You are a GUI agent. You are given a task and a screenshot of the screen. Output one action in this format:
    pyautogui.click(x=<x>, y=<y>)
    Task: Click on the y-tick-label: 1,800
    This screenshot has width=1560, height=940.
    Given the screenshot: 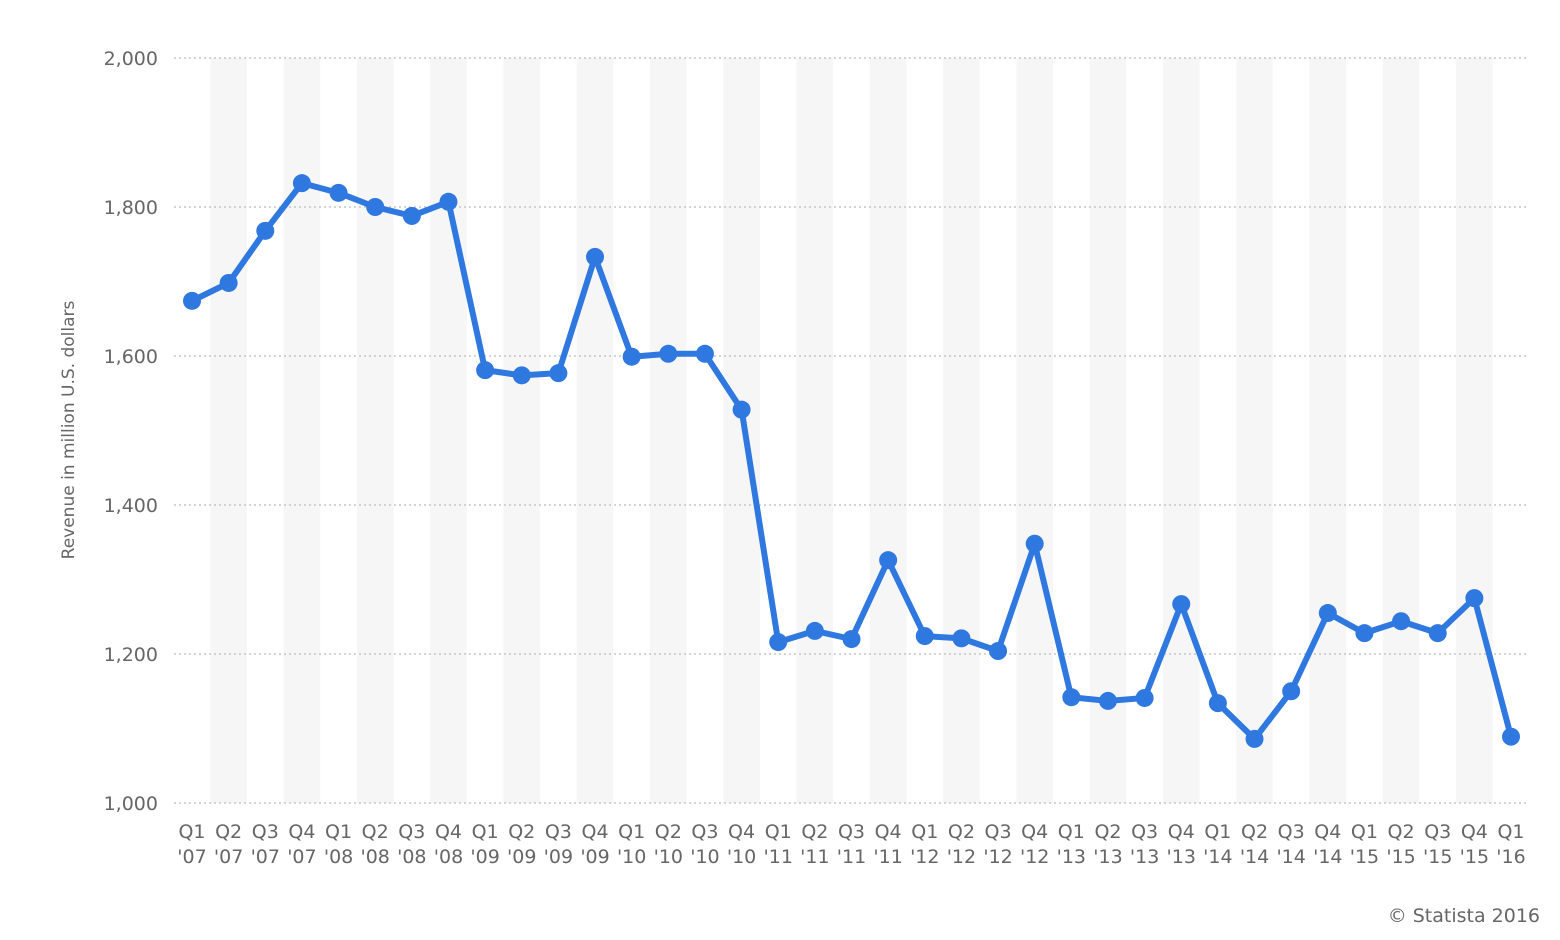 What is the action you would take?
    pyautogui.click(x=131, y=208)
    